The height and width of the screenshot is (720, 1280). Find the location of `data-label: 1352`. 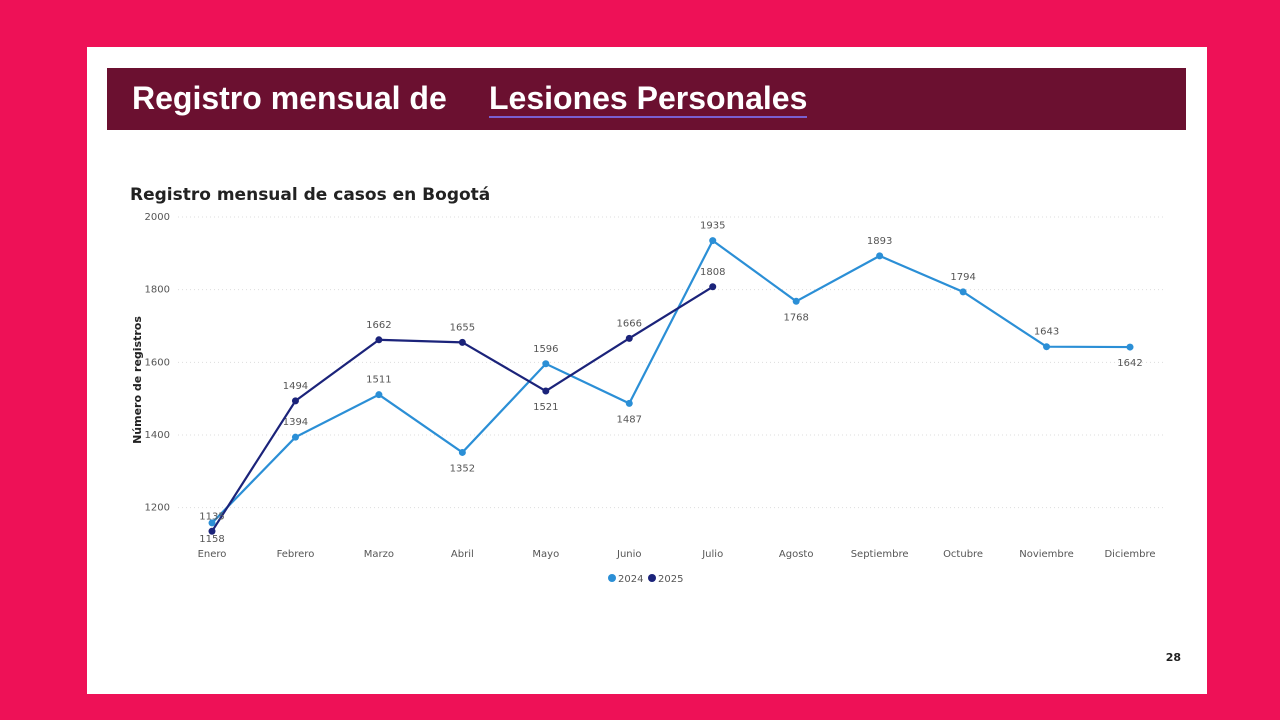

data-label: 1352 is located at coordinates (462, 468).